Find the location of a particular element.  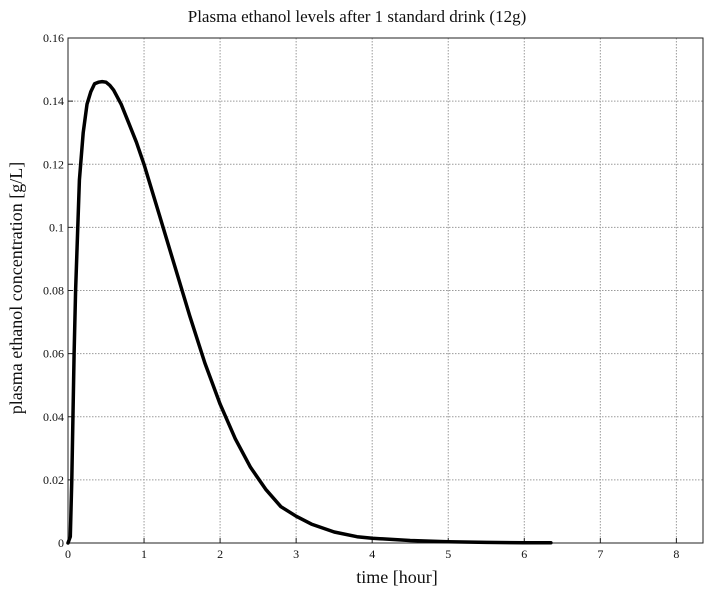

y-tick-label: 0.16 is located at coordinates (53, 38).